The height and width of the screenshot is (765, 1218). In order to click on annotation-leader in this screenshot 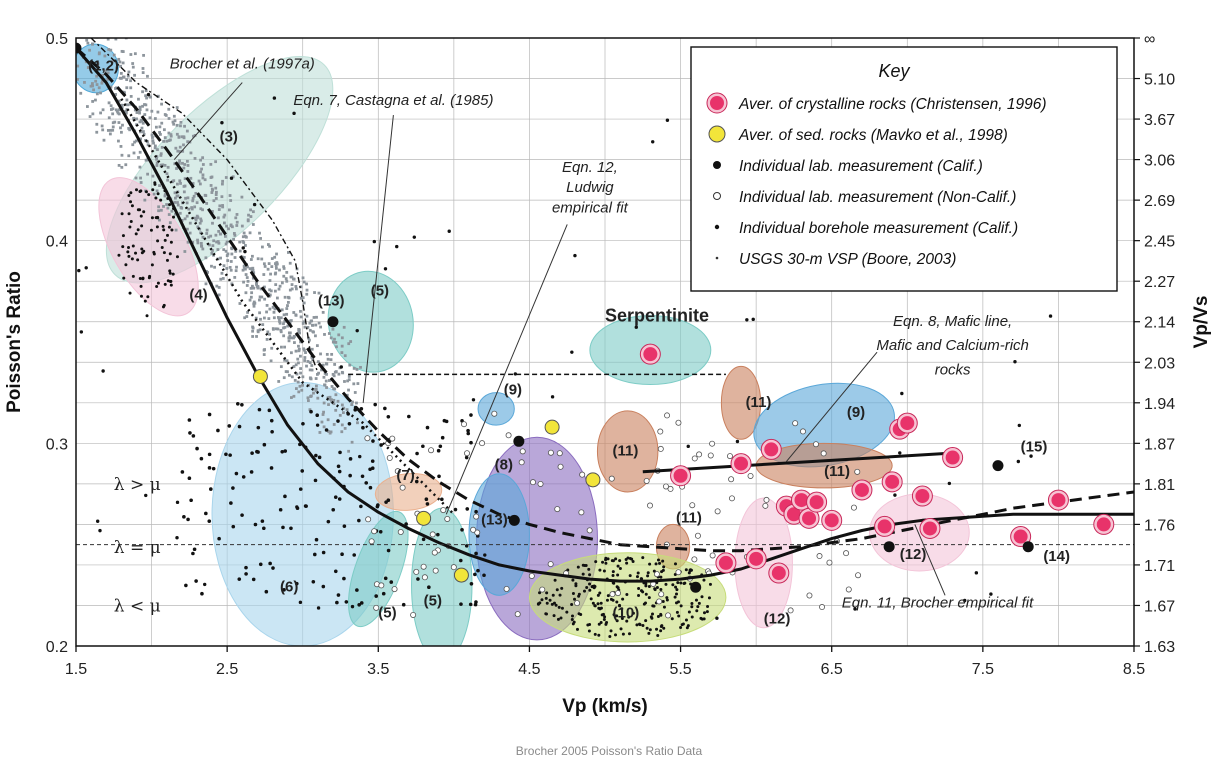, I will do `click(506, 369)`.